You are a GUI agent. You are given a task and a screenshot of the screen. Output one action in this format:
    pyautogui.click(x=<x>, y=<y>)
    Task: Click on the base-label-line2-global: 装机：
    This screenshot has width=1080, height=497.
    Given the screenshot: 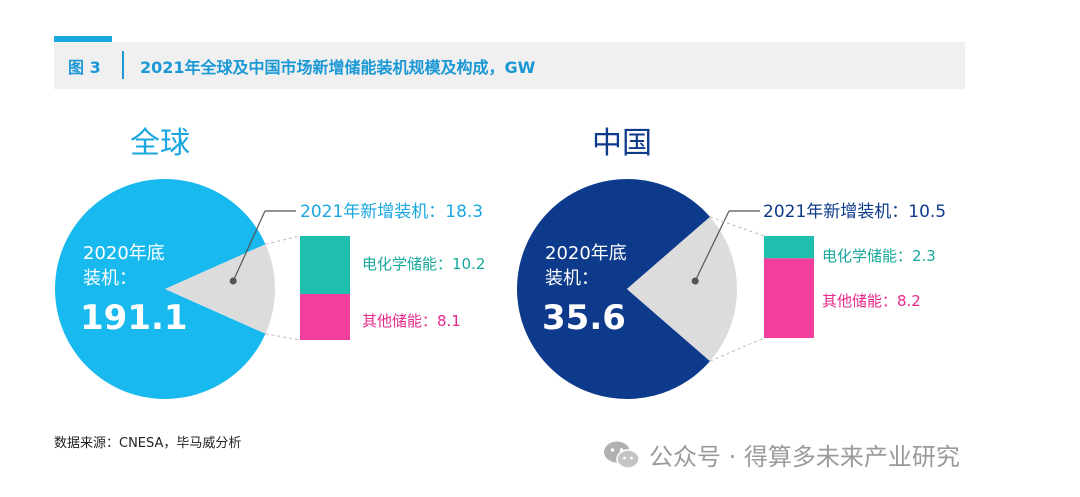 What is the action you would take?
    pyautogui.click(x=110, y=278)
    